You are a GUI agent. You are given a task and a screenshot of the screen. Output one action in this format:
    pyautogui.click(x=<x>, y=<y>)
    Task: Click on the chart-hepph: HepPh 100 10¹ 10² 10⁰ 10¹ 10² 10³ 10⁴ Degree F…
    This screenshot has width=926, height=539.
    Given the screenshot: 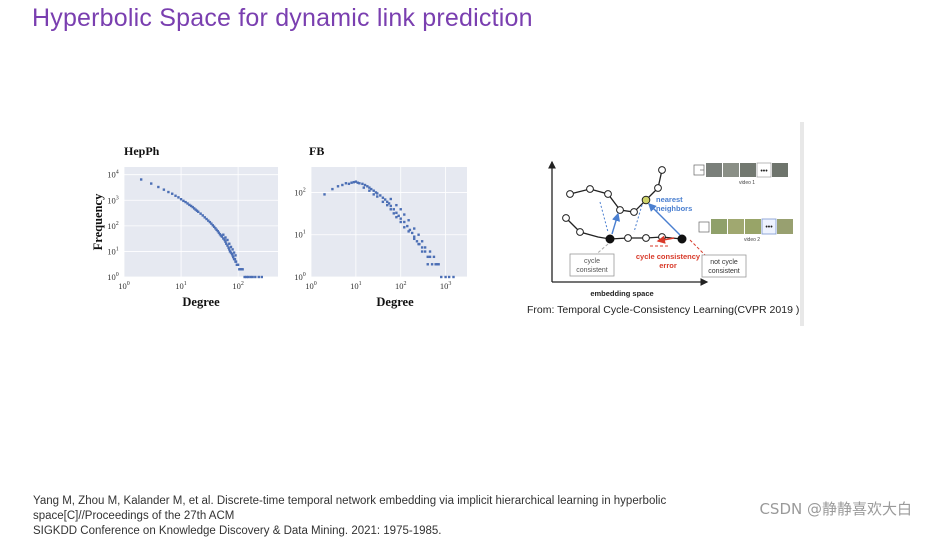 What is the action you would take?
    pyautogui.click(x=186, y=226)
    